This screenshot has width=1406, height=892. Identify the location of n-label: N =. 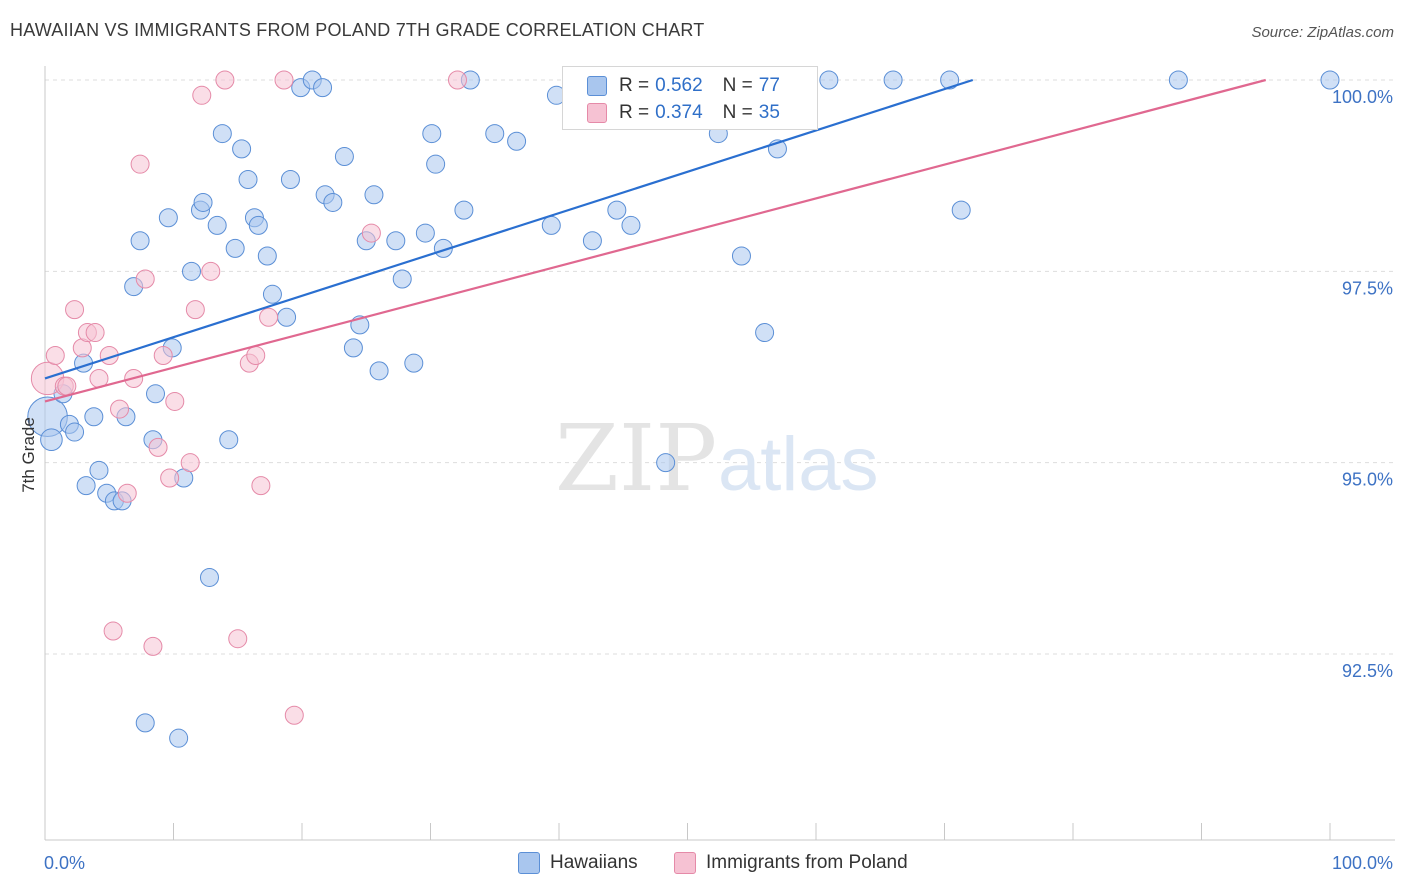
(737, 112).